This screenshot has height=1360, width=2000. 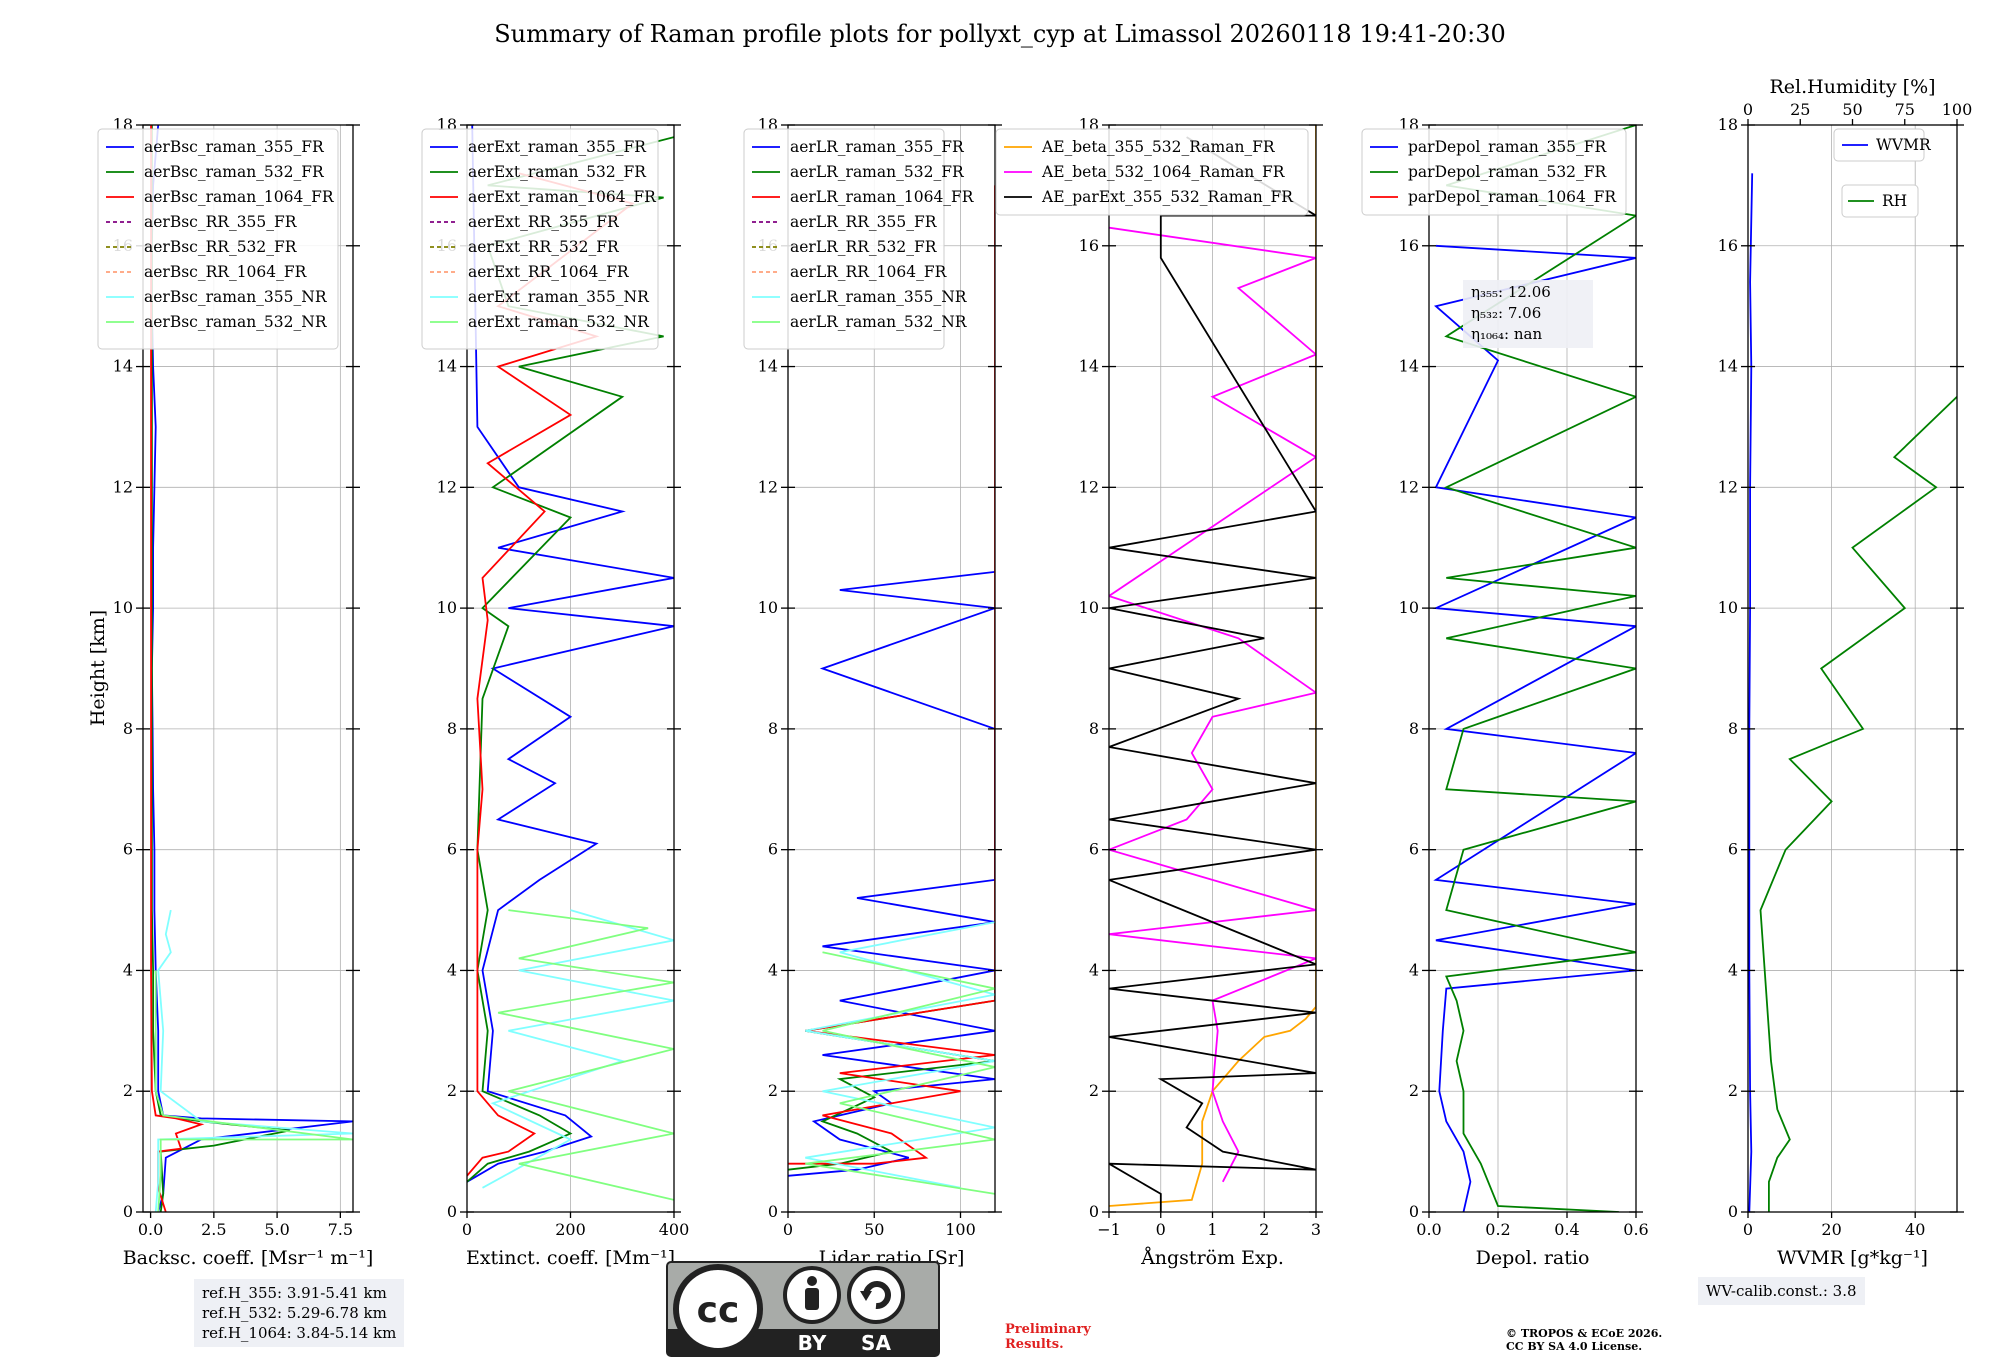 I want to click on legend-label: aerExt_raman_532_NR, so click(x=559, y=322).